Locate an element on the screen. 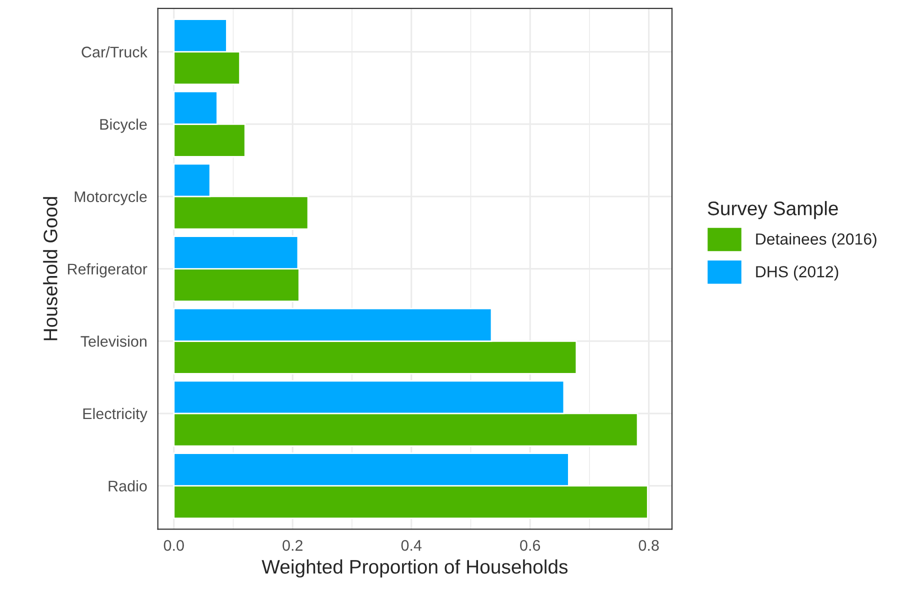  y-tick-label: Bicycle is located at coordinates (123, 125).